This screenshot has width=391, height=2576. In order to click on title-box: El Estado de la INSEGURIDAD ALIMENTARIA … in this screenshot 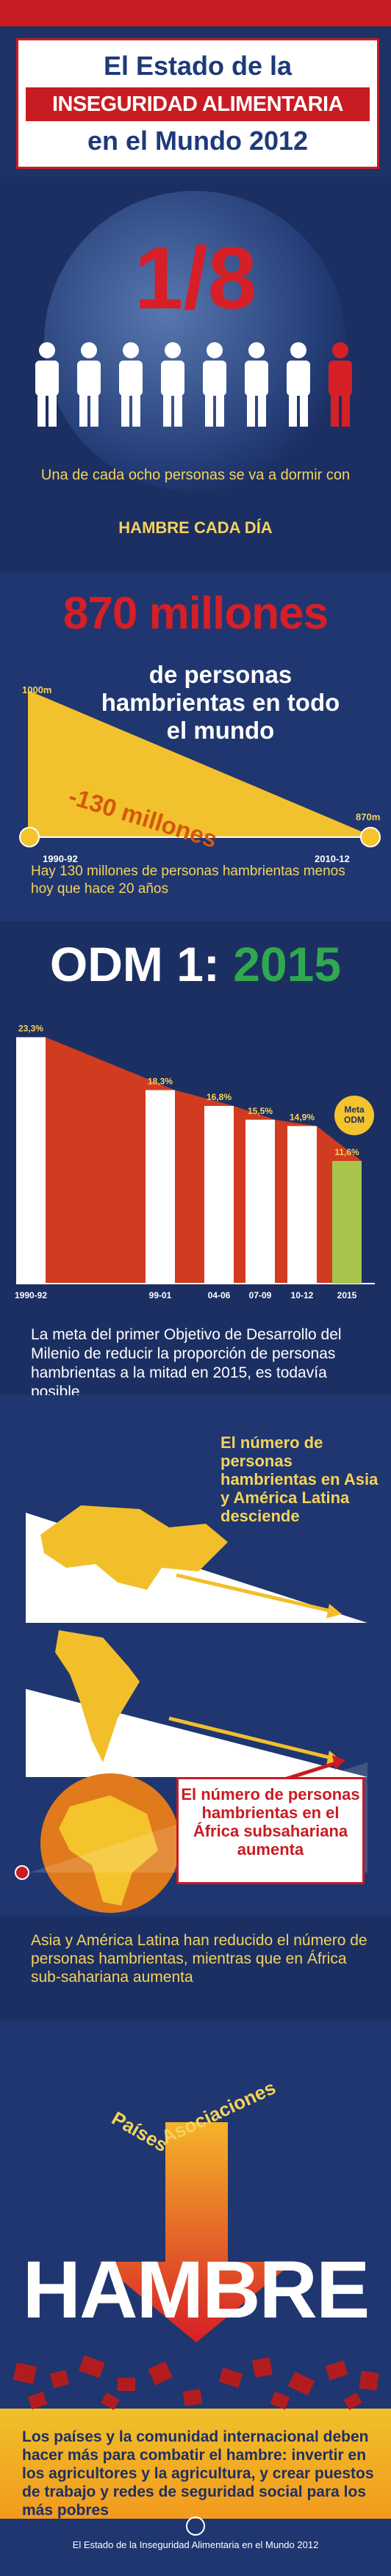, I will do `click(198, 103)`.